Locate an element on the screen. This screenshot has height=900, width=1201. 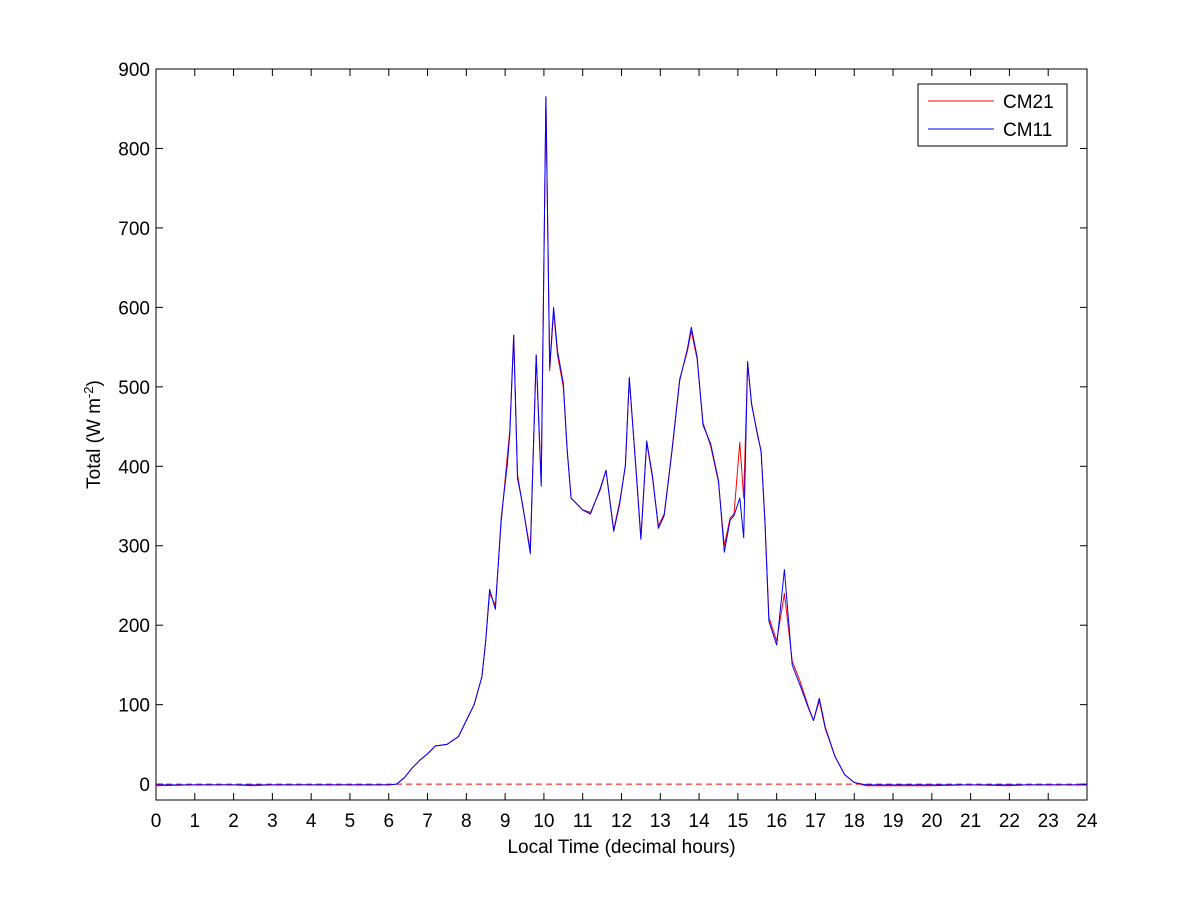
y-tick-label: 300 is located at coordinates (134, 547).